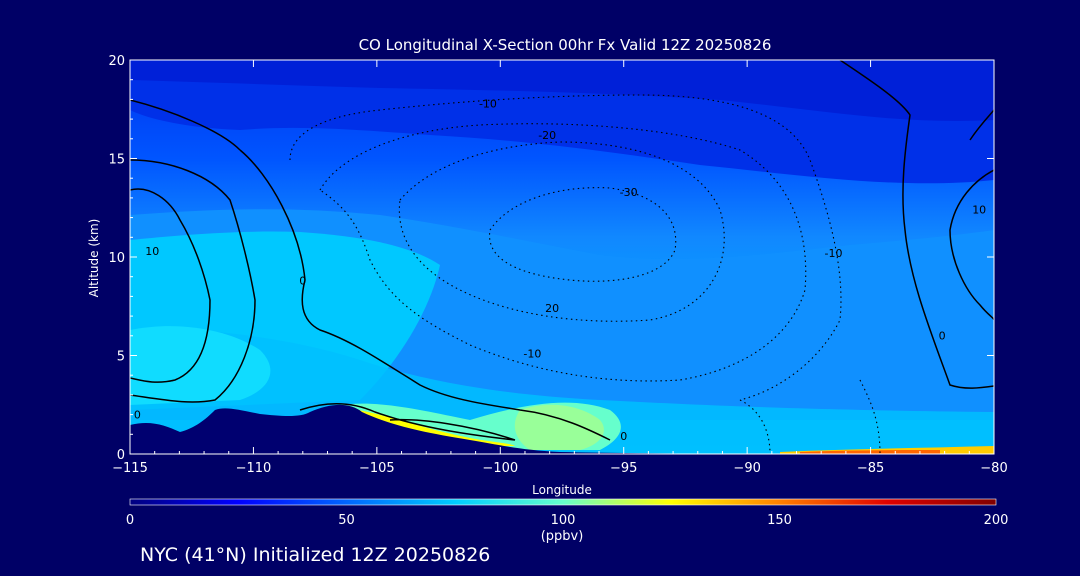 Image resolution: width=1080 pixels, height=576 pixels. Describe the element at coordinates (996, 520) in the screenshot. I see `colorbar-tick-label: 200` at that location.